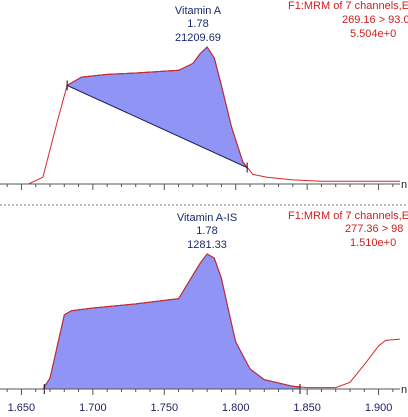 The height and width of the screenshot is (417, 408). What do you see at coordinates (307, 408) in the screenshot?
I see `x-tick-label: 1.850` at bounding box center [307, 408].